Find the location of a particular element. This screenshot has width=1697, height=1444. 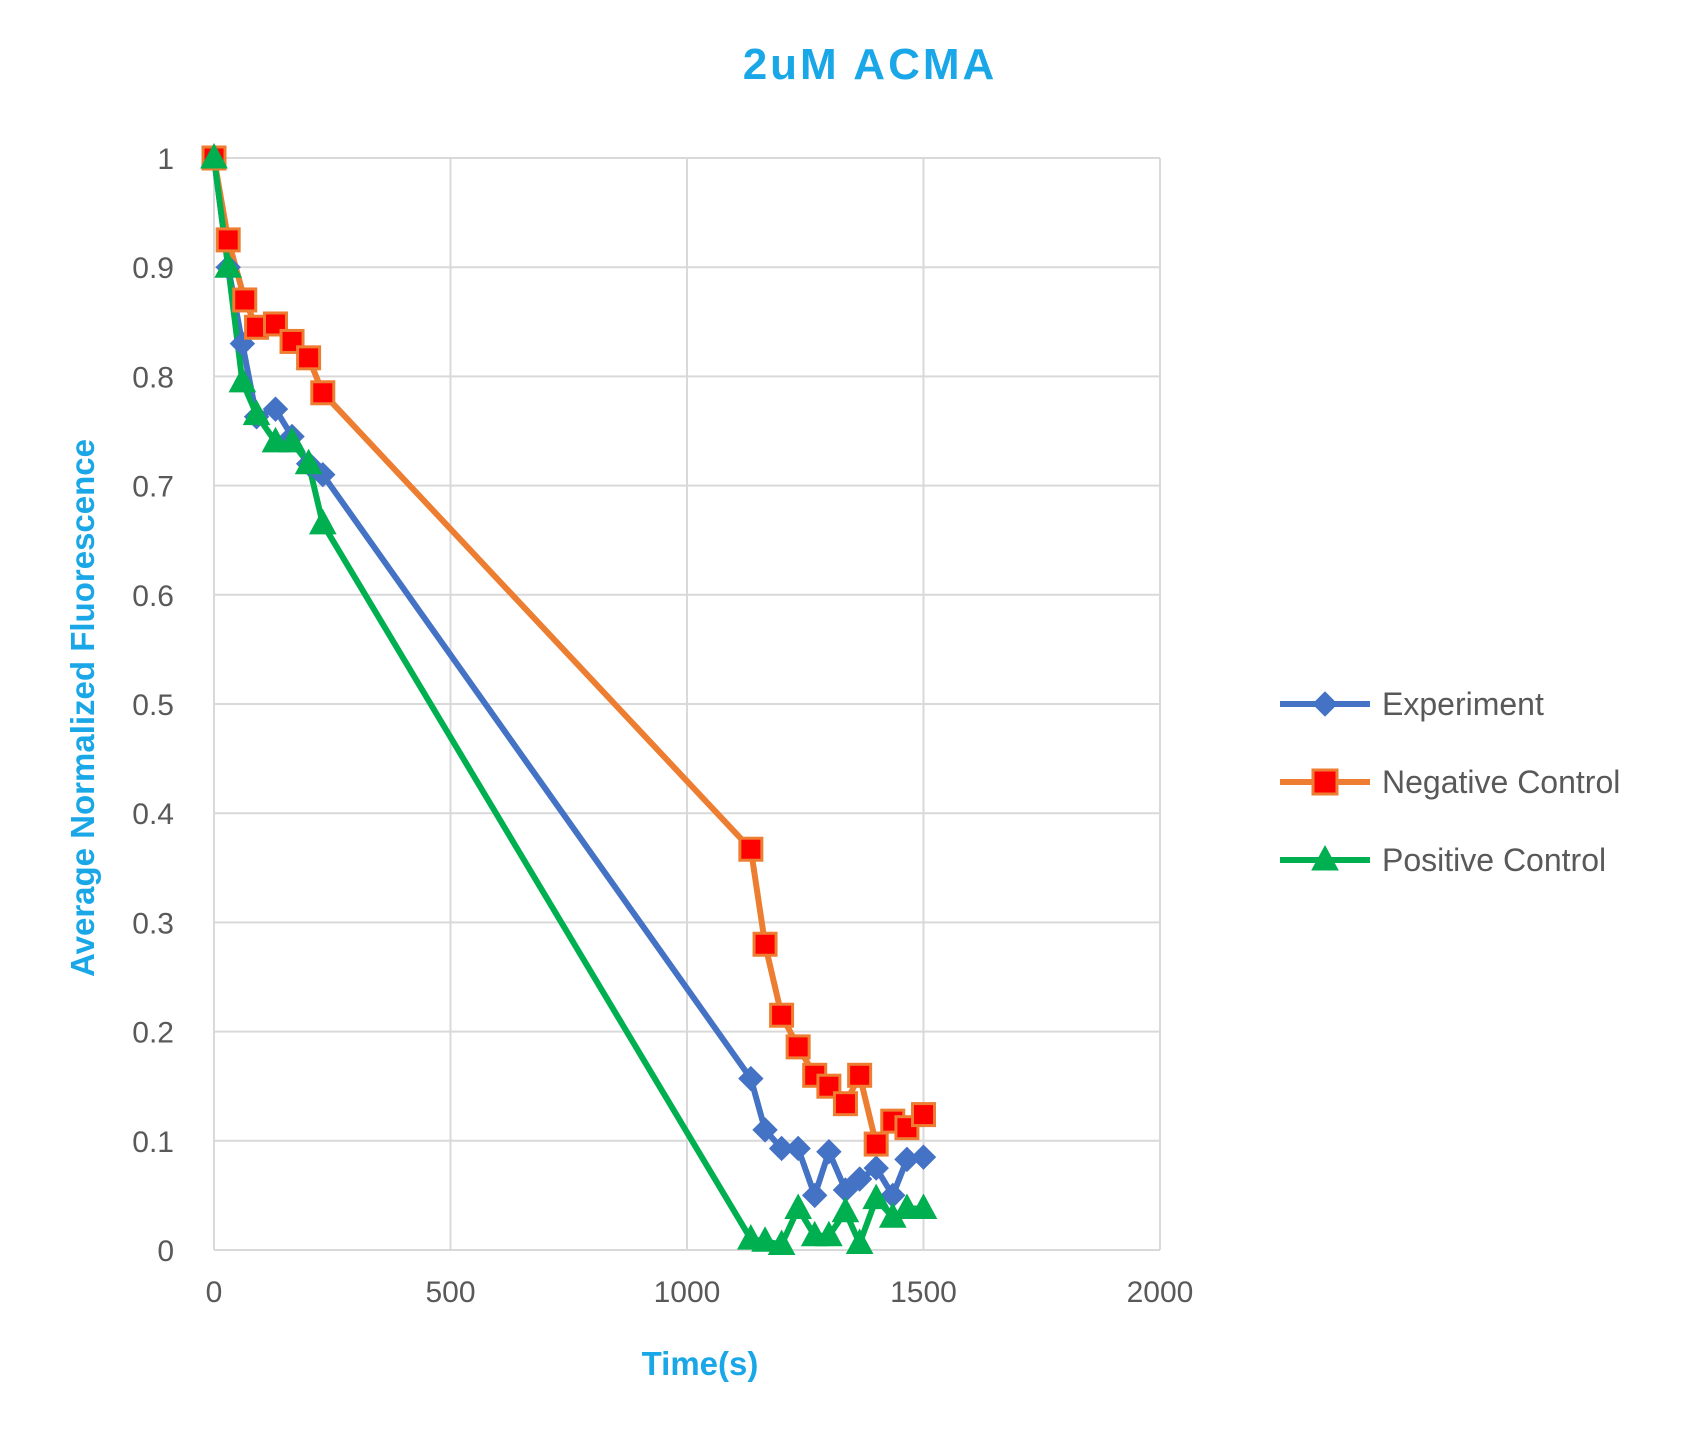

y-tick-label: 0.4 is located at coordinates (153, 814).